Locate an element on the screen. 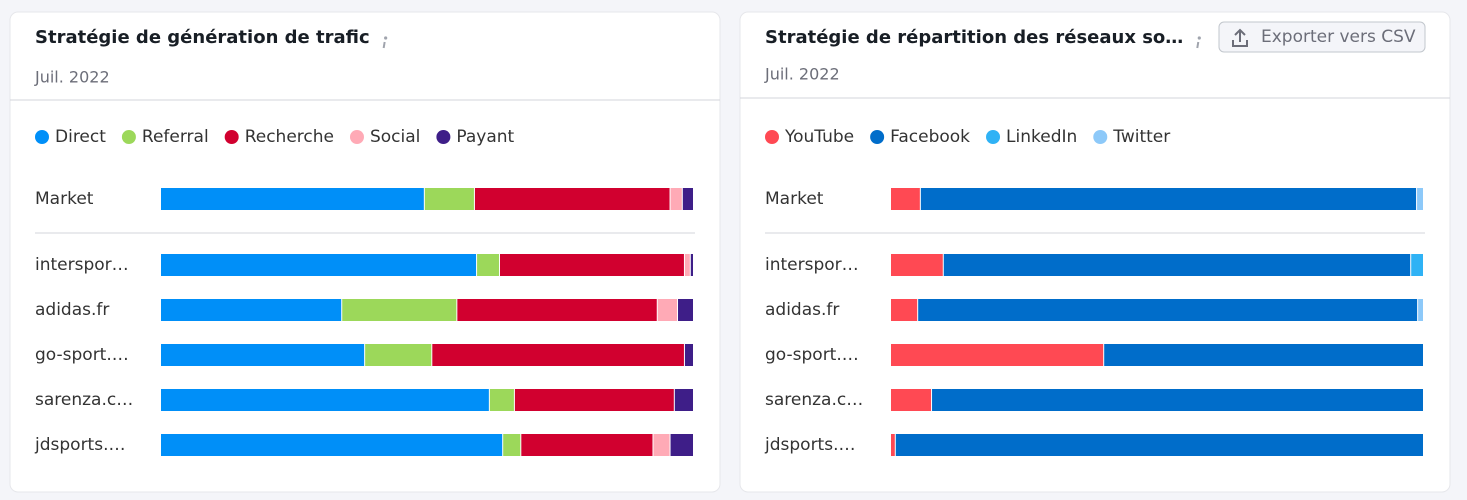 The image size is (1467, 500). export-button is located at coordinates (1322, 37).